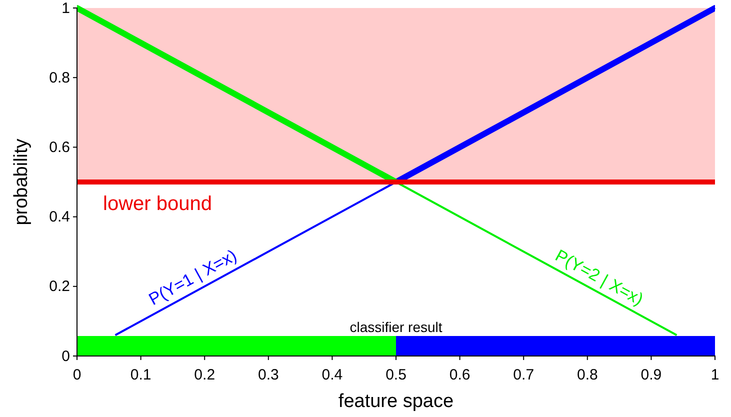 The height and width of the screenshot is (417, 731). I want to click on y-tick-label: 0.6, so click(59, 147).